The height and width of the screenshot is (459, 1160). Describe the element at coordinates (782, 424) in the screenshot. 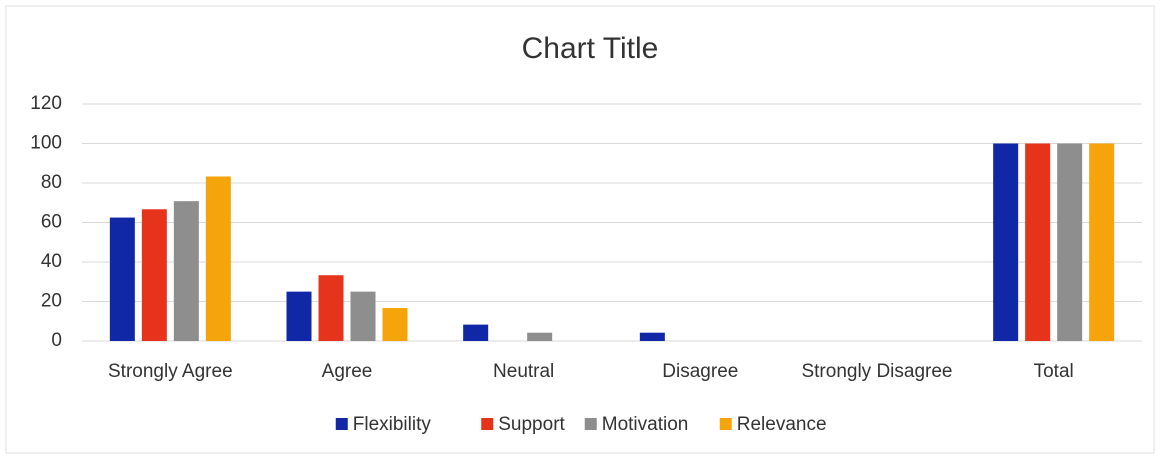

I see `legend-label: Relevance` at that location.